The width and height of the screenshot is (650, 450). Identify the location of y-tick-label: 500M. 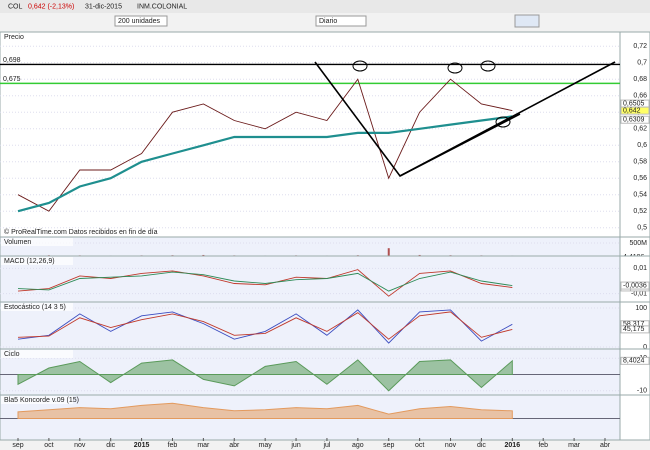
(638, 243).